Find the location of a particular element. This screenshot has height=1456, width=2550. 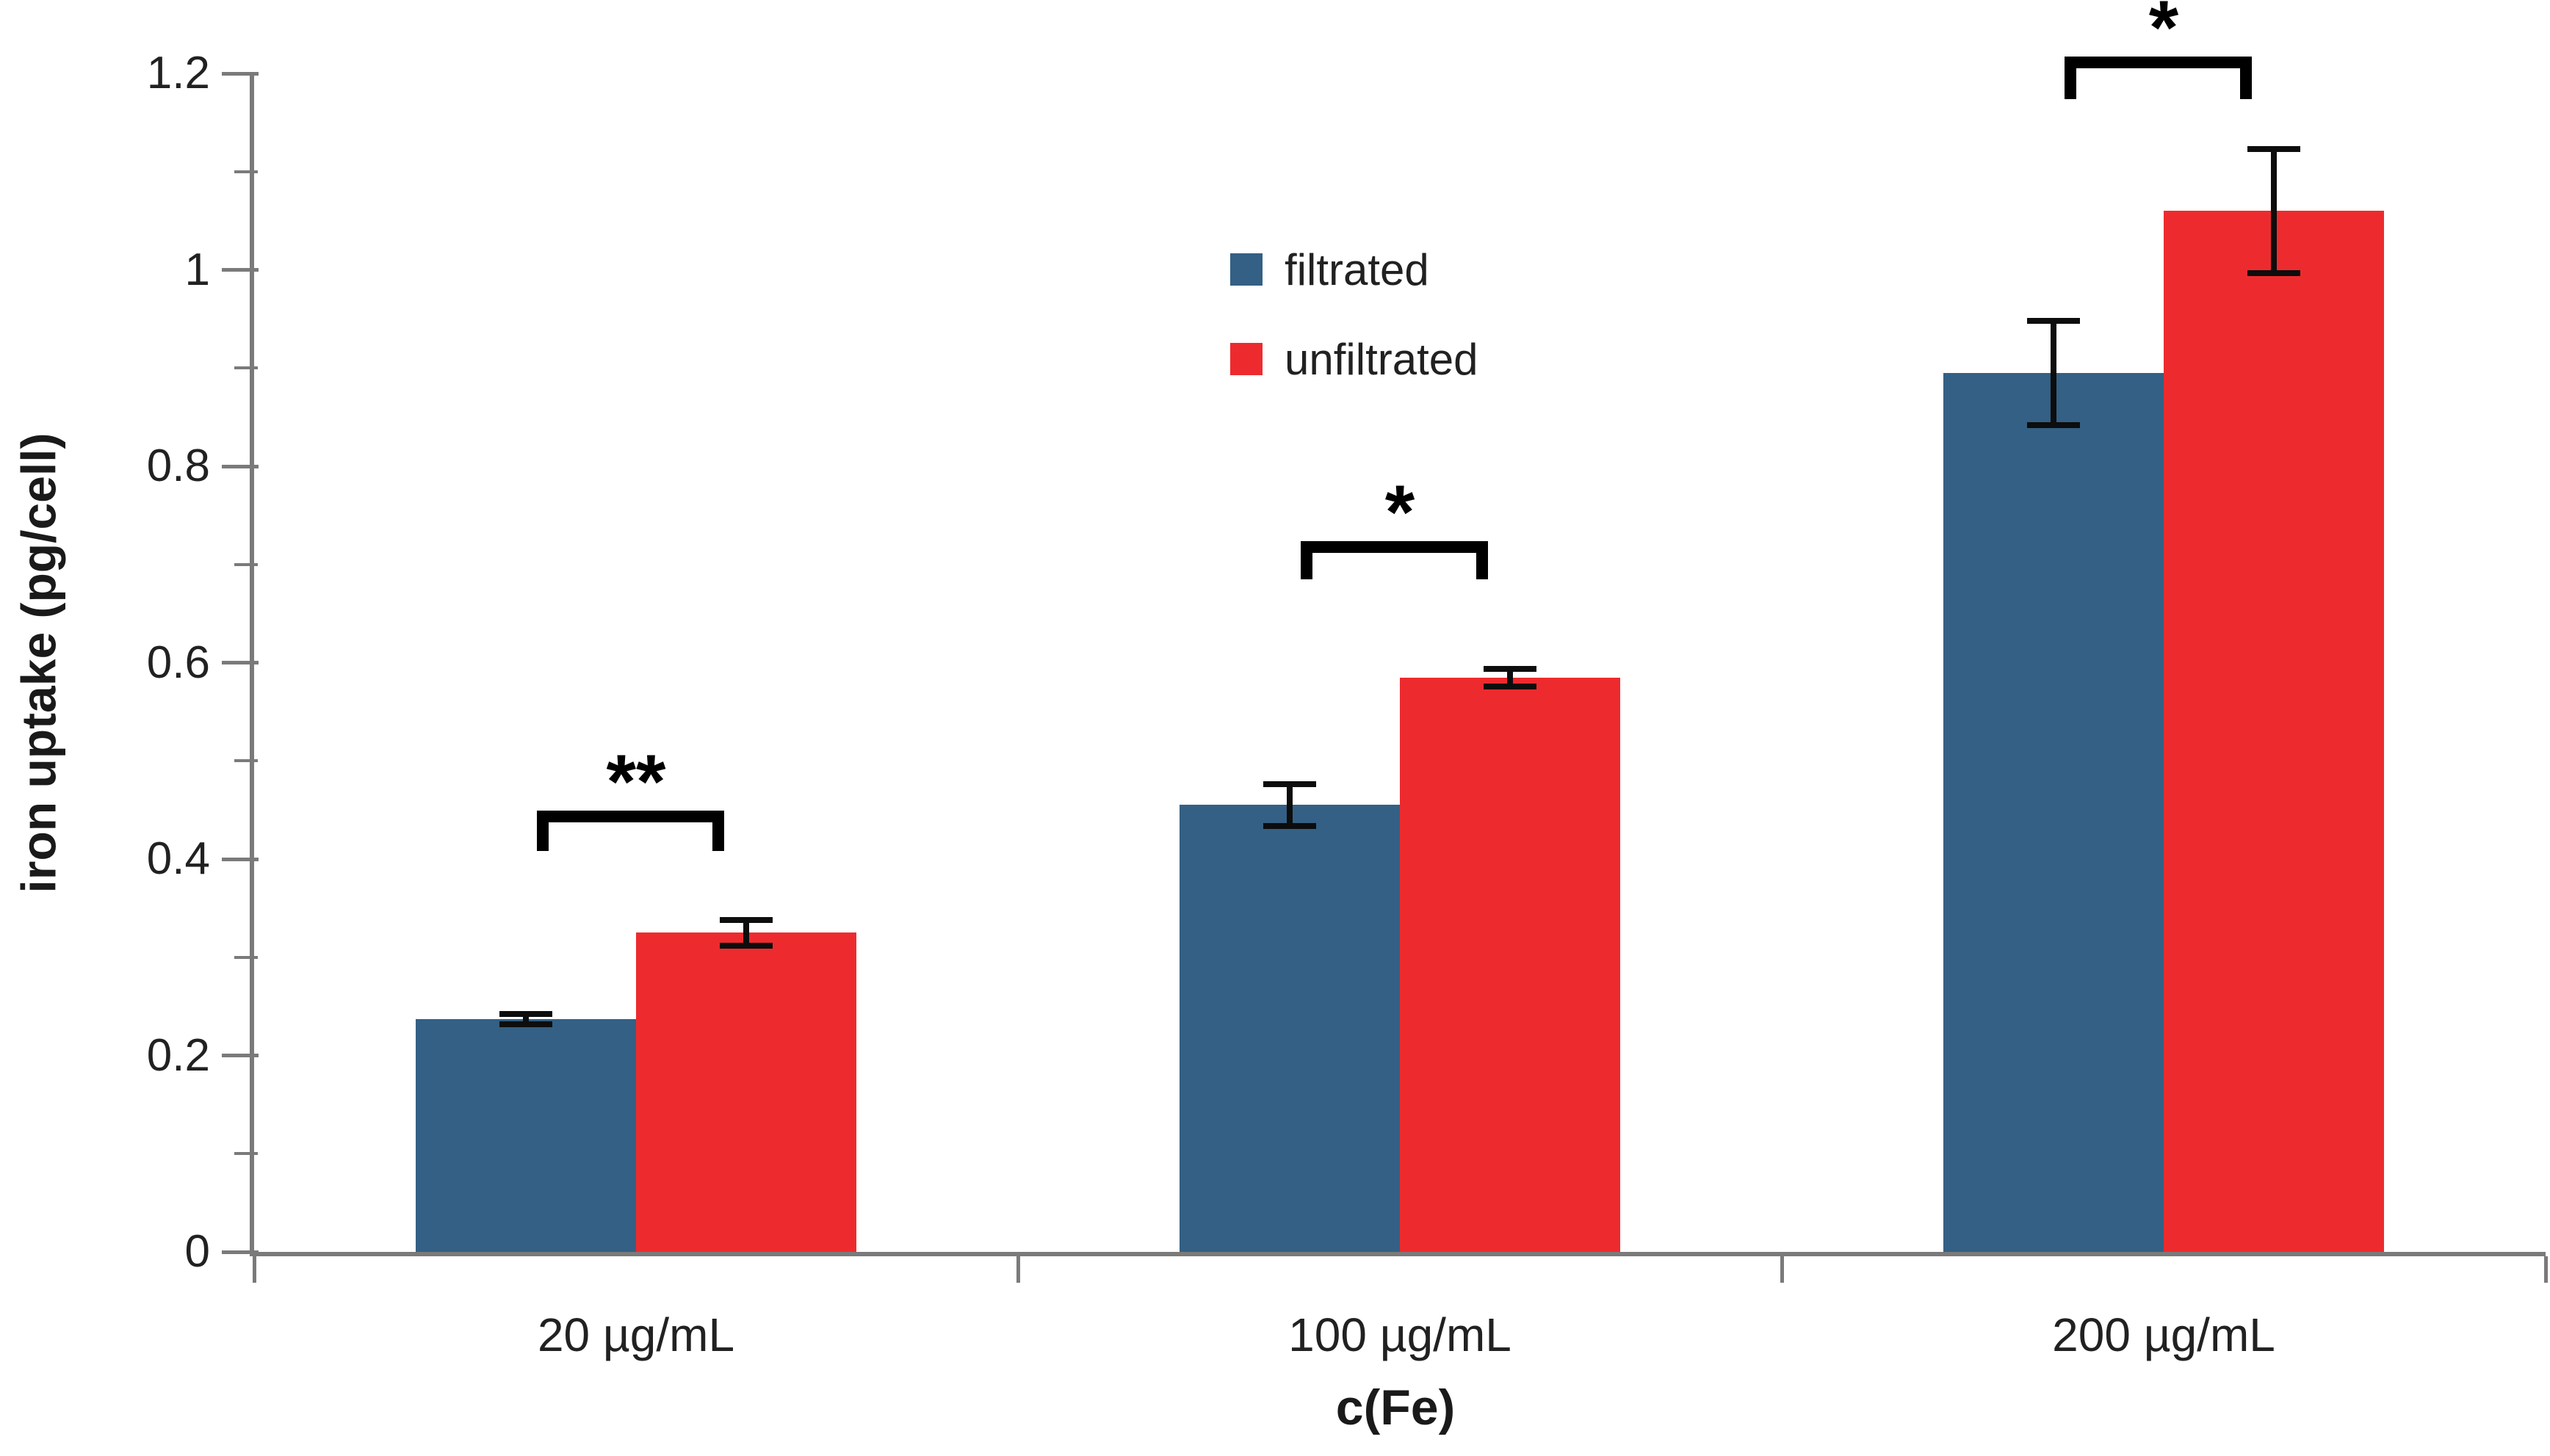

y-axis-tick-label: 1 is located at coordinates (197, 269).